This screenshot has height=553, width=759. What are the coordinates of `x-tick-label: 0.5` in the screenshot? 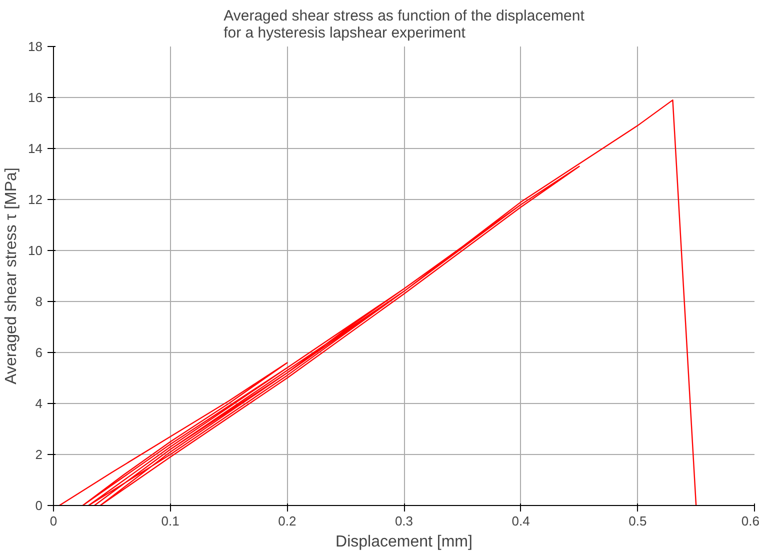 It's located at (637, 521).